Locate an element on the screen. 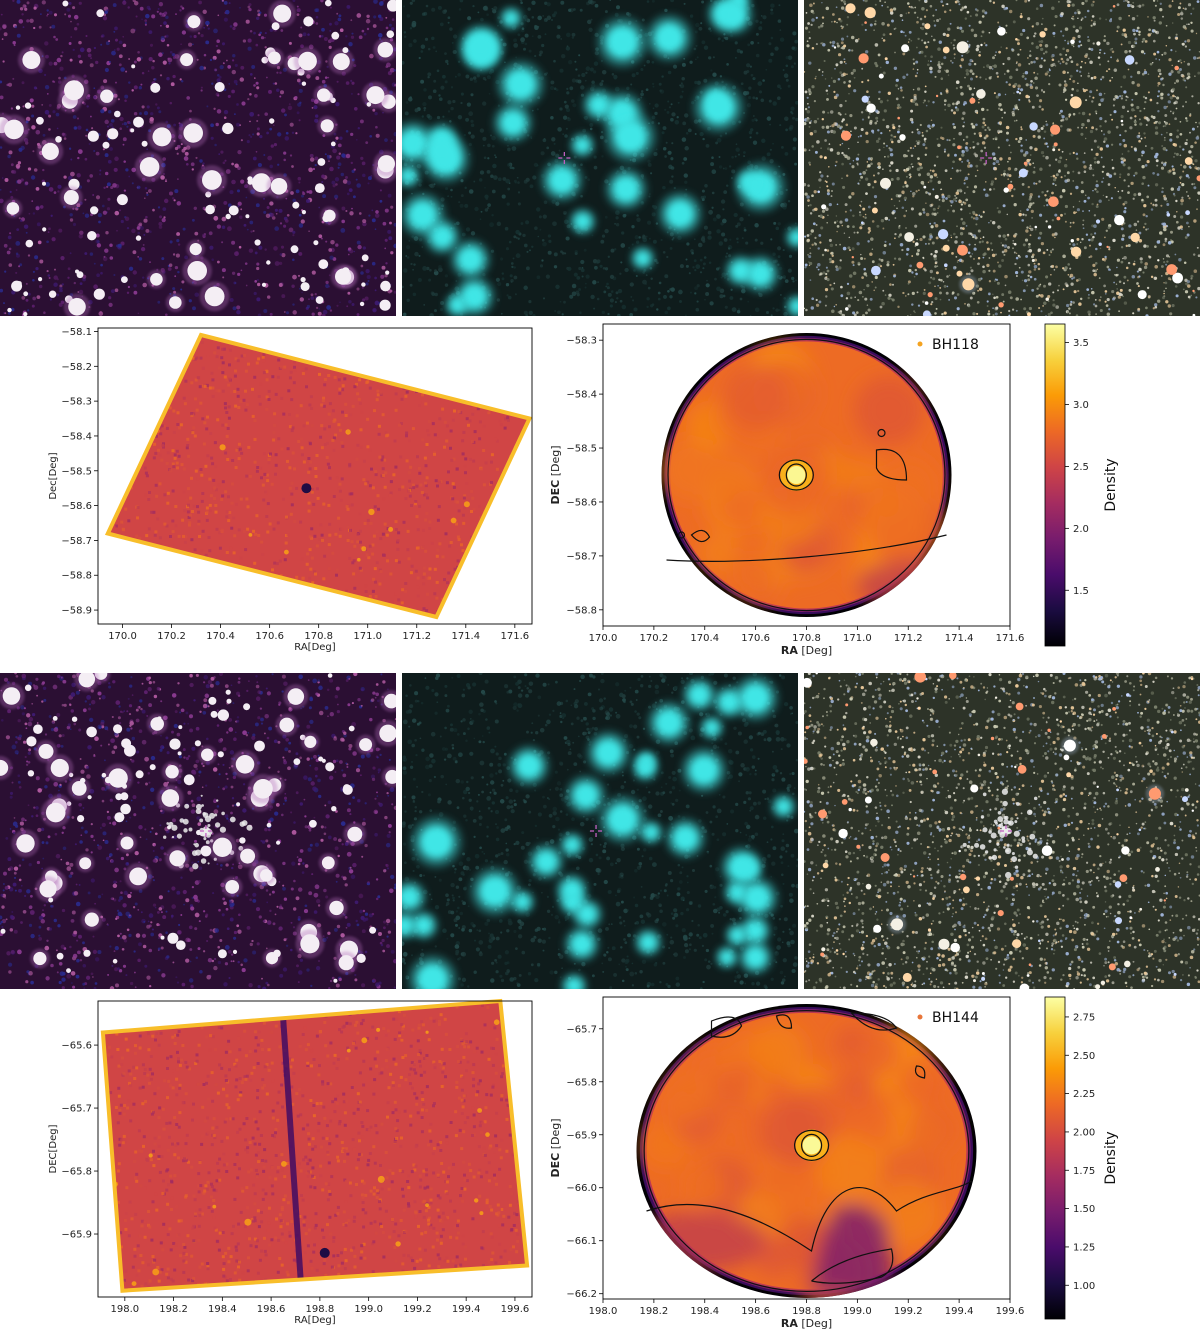 Image resolution: width=1200 pixels, height=1342 pixels. colorbar-tick-label: 2.75 is located at coordinates (1084, 1017).